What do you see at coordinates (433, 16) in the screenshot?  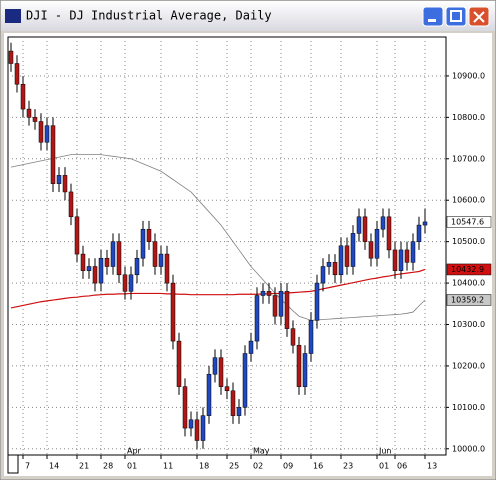 I see `minimize-button` at bounding box center [433, 16].